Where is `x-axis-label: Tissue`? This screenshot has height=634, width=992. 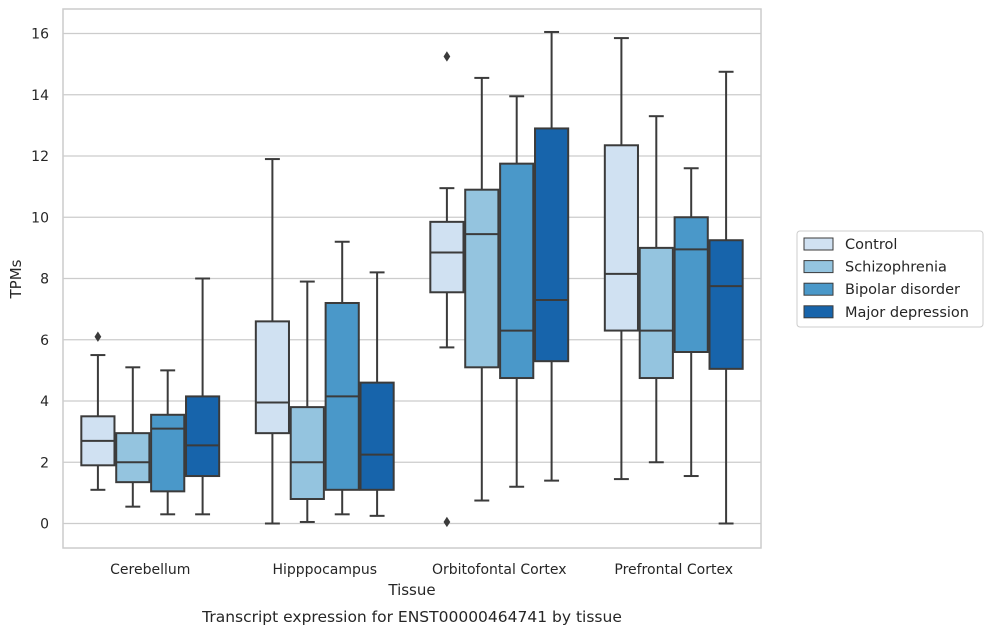 x-axis-label: Tissue is located at coordinates (411, 590).